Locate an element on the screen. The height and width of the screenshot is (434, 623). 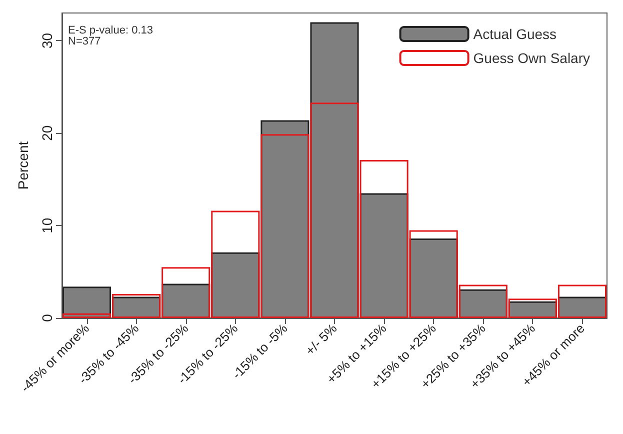
legend-label: Actual Guess is located at coordinates (515, 34).